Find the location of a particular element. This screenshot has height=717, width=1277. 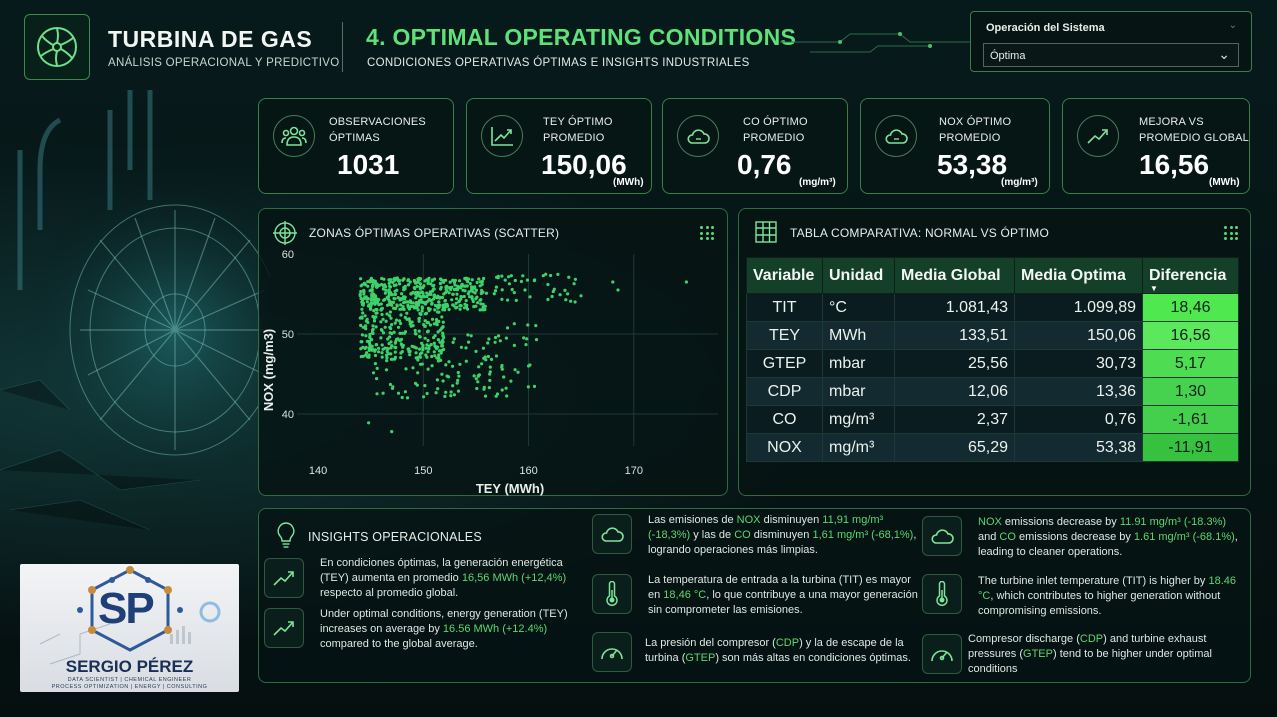

sort-desc-icon: ▼ is located at coordinates (1154, 288).